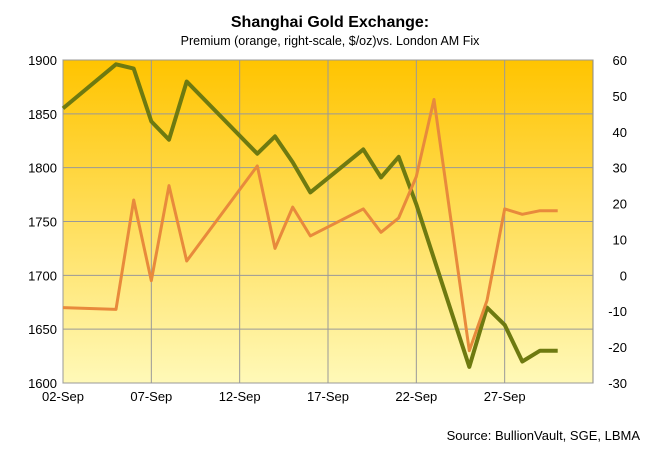  Describe the element at coordinates (617, 383) in the screenshot. I see `y-right-tick: -30` at that location.